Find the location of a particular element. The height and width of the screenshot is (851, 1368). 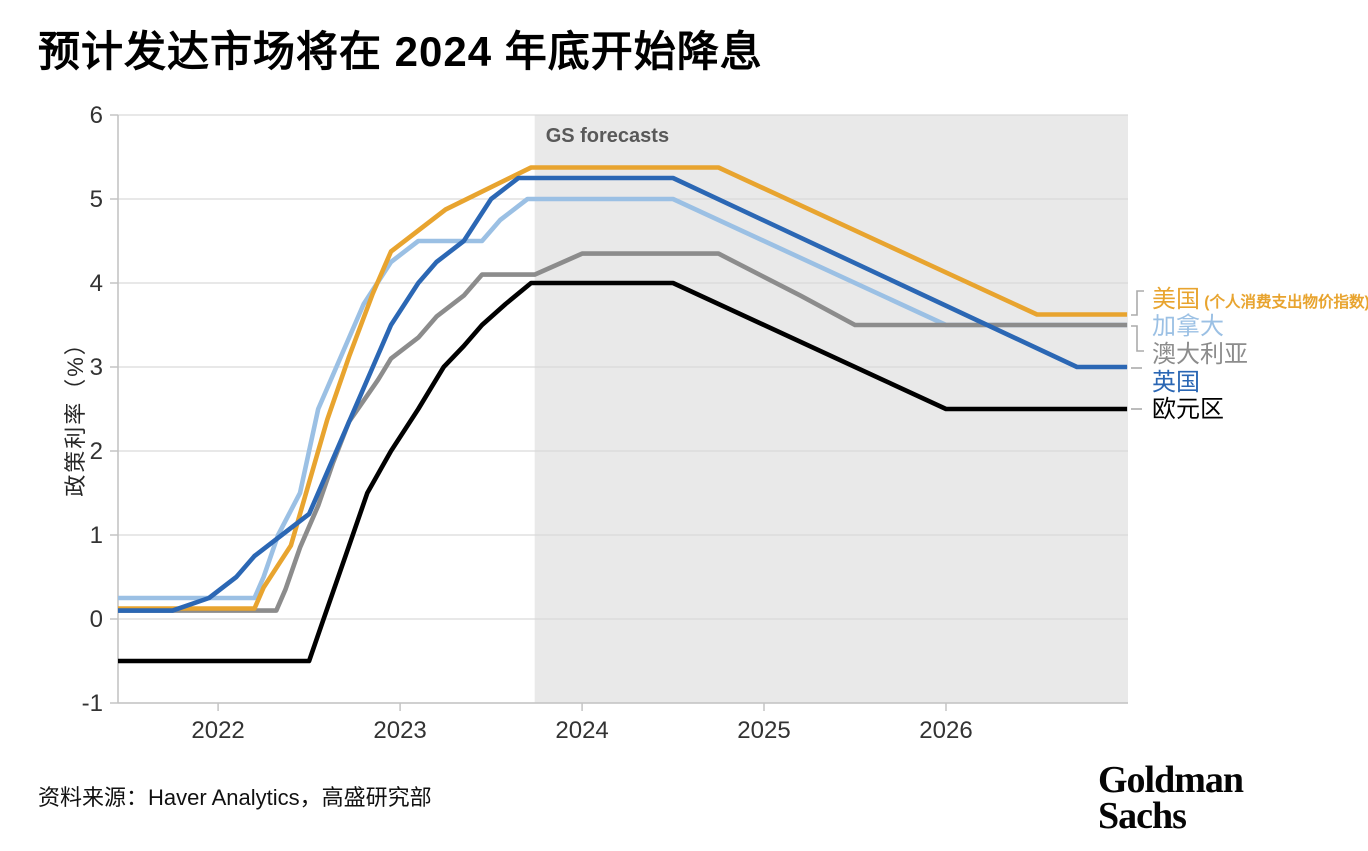

x-tick-label: 2024 is located at coordinates (581, 730).